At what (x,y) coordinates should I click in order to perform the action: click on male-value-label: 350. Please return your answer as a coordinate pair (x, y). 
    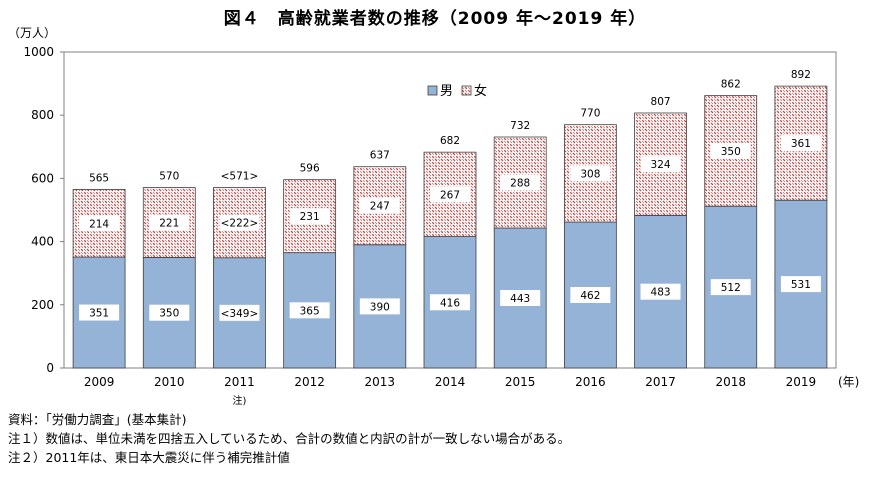
    Looking at the image, I should click on (169, 314).